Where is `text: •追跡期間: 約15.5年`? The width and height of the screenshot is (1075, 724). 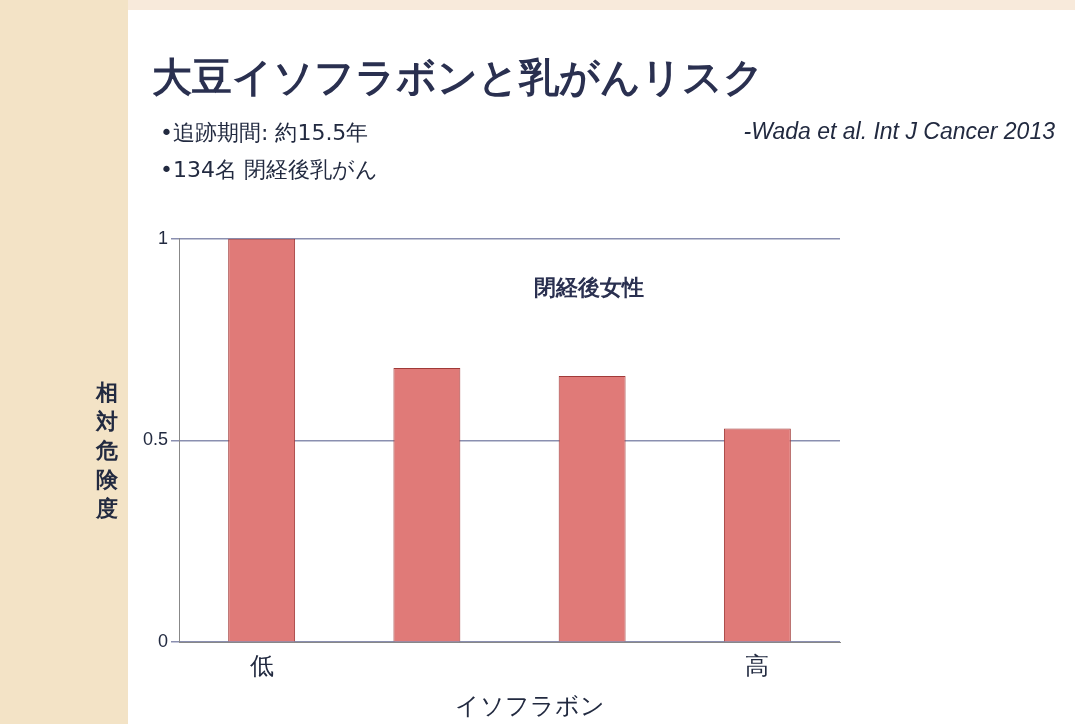
text: •追跡期間: 約15.5年 is located at coordinates (264, 133).